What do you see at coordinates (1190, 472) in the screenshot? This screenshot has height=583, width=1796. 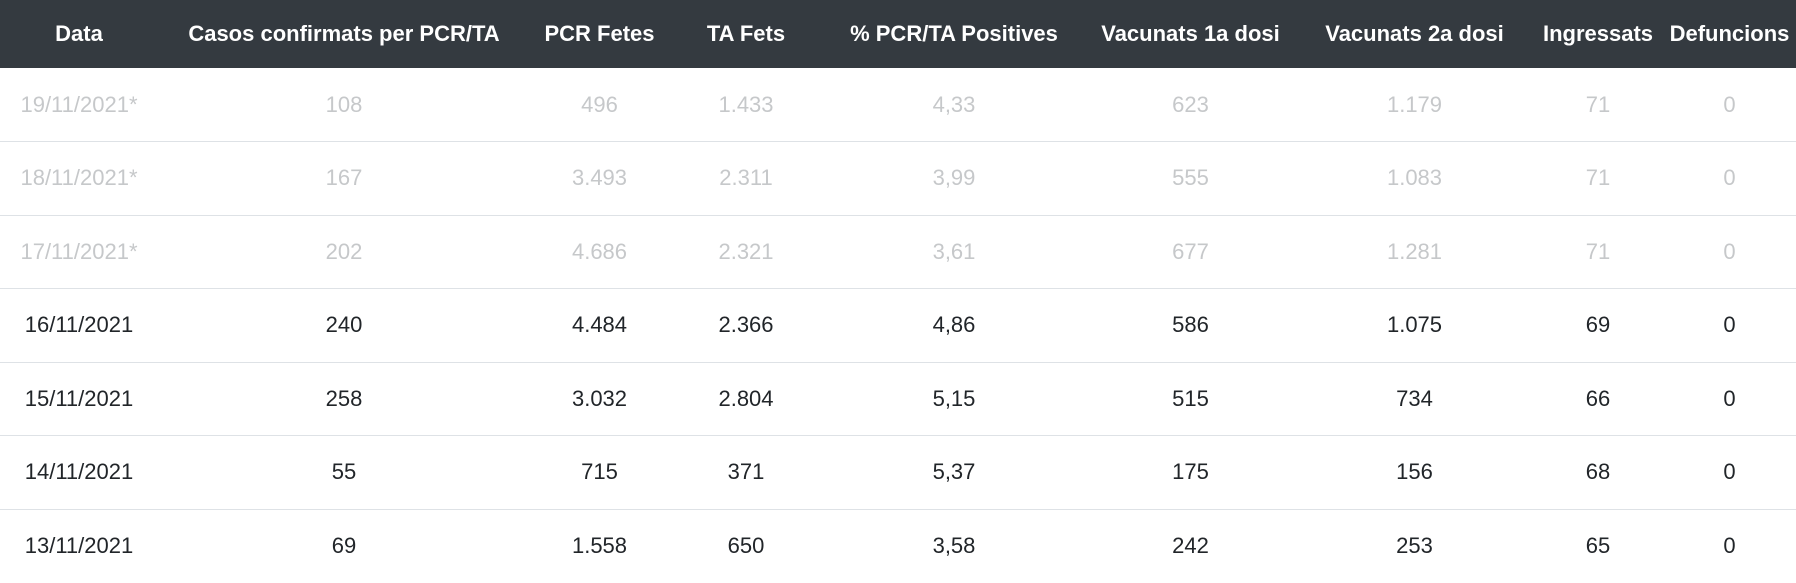 I see `cell-vaccinated-first-dose: 175` at bounding box center [1190, 472].